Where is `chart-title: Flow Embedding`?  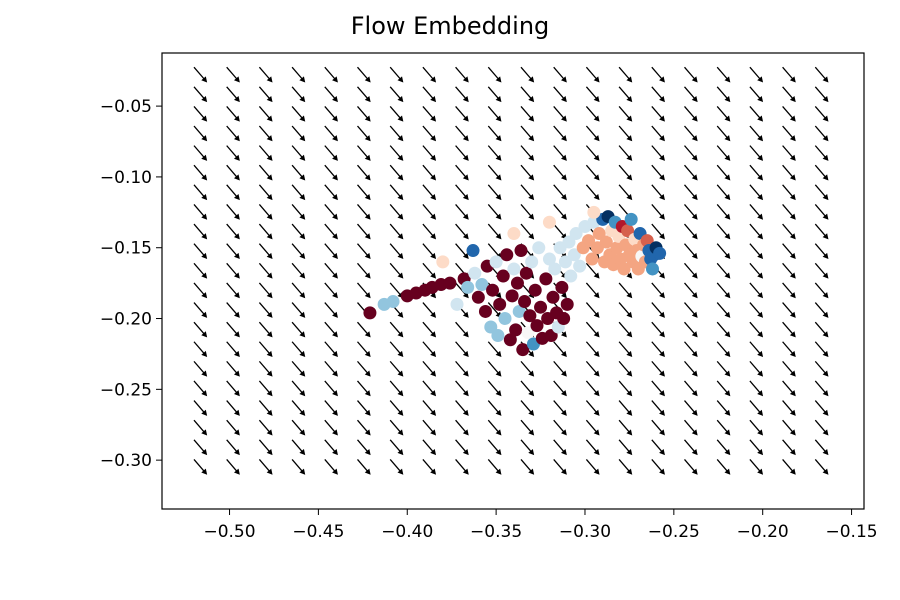
chart-title: Flow Embedding is located at coordinates (450, 26).